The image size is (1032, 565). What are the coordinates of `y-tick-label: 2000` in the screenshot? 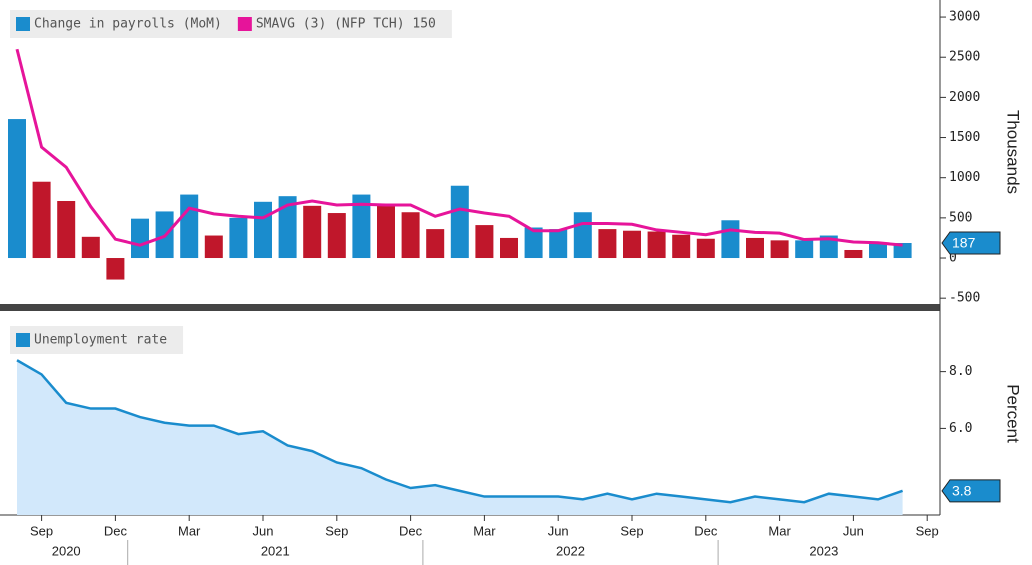 It's located at (964, 97).